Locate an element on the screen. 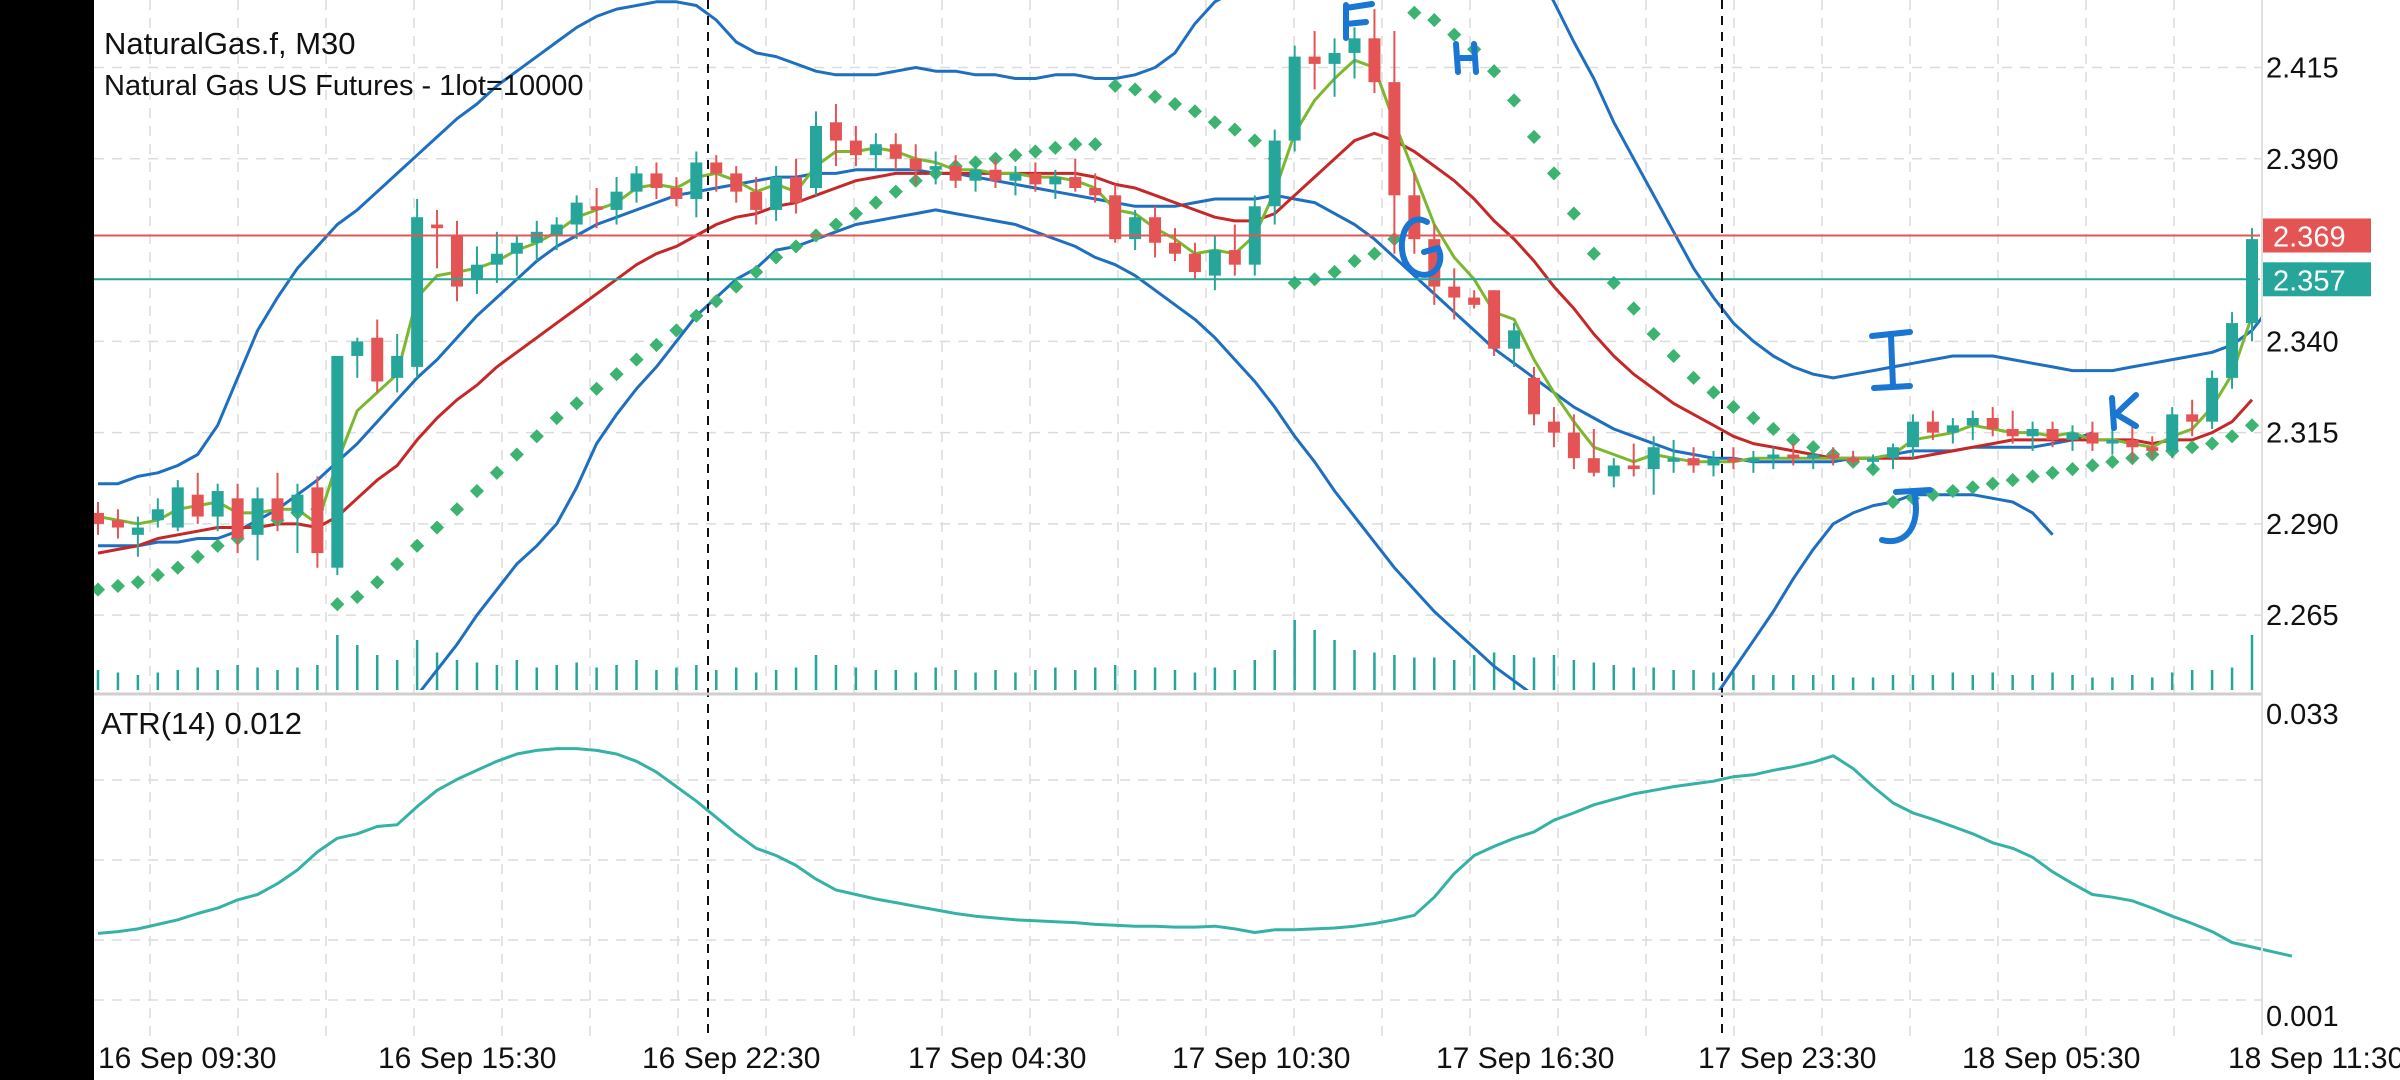  annotation-f is located at coordinates (1359, 21).